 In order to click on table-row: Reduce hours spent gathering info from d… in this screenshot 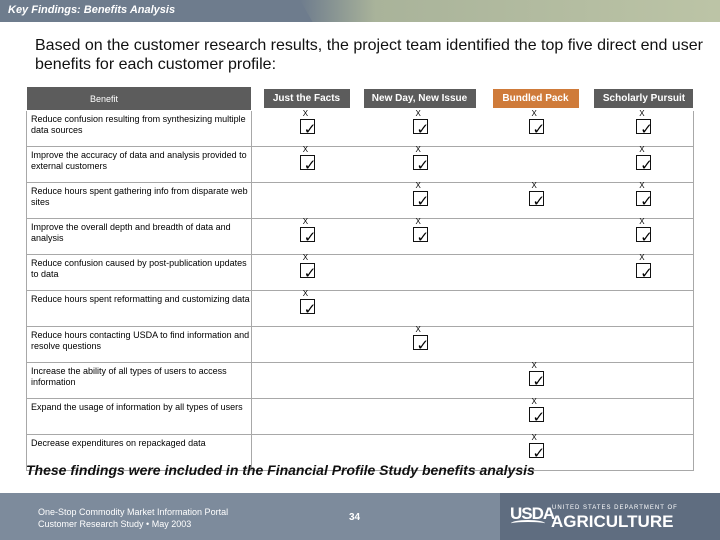, I will do `click(360, 200)`.